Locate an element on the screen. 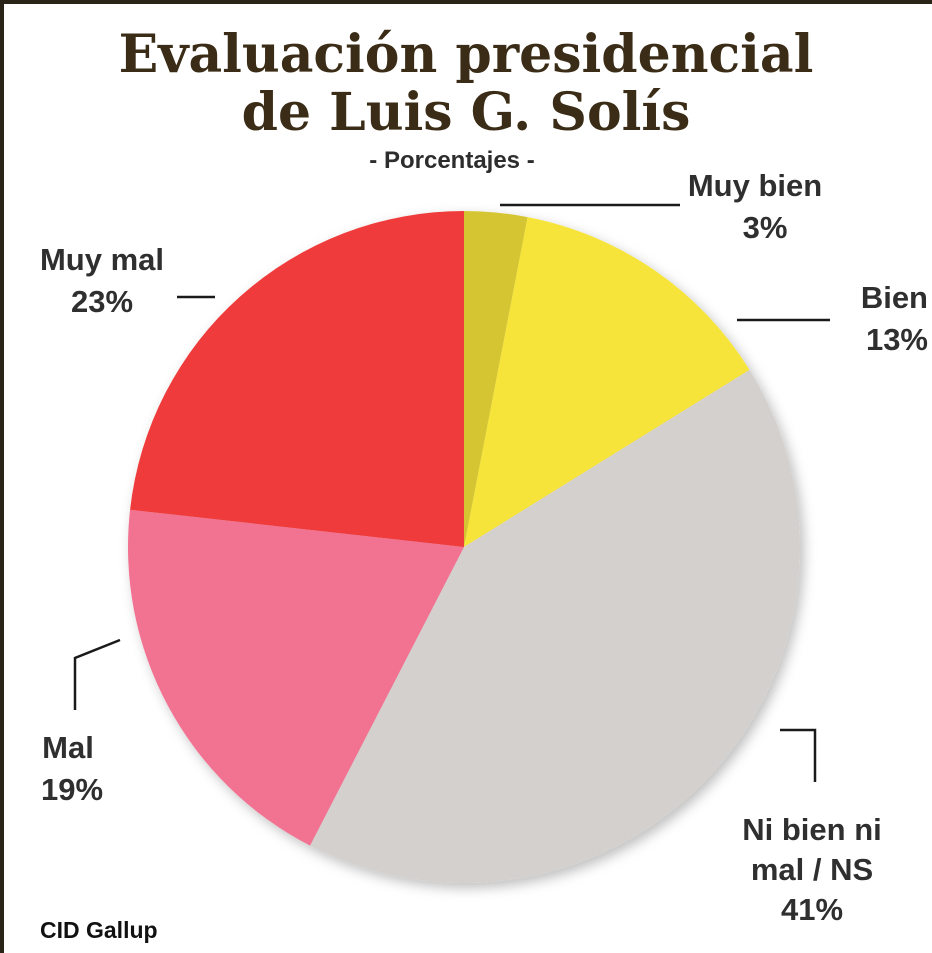  leader-line-ni-bien-ni-mal is located at coordinates (798, 755).